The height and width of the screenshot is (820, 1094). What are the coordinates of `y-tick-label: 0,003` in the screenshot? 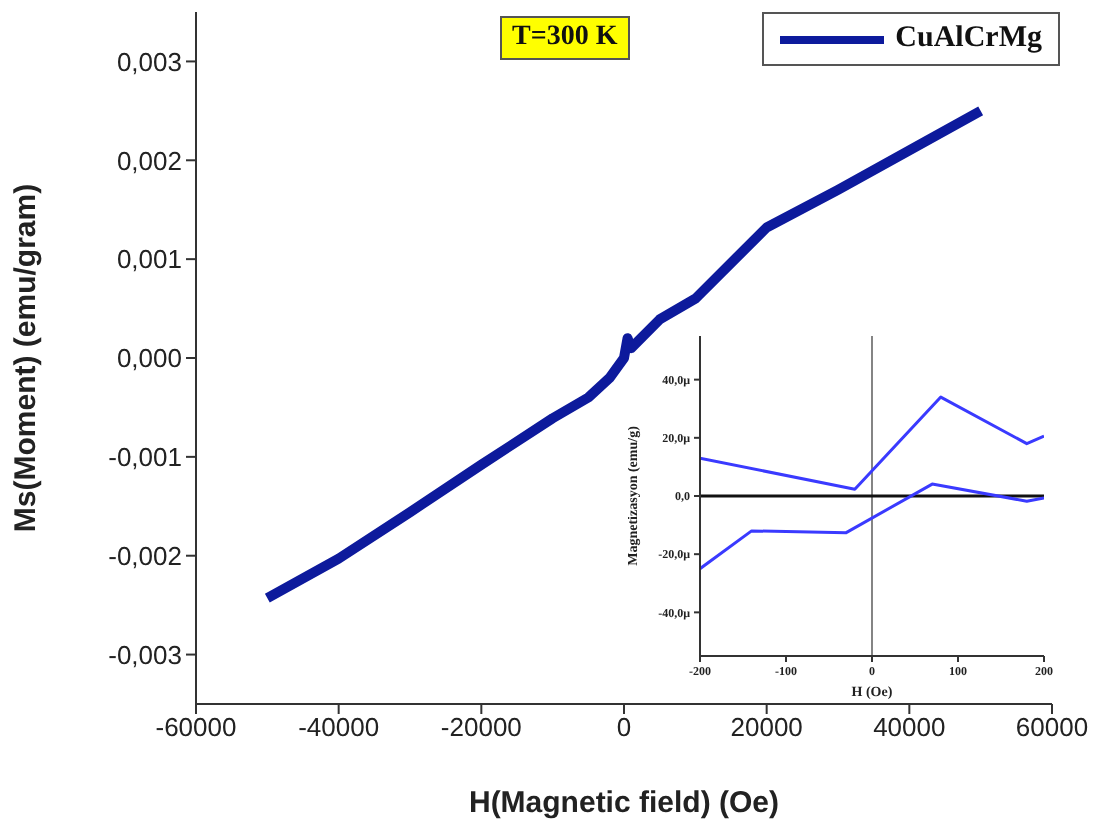 It's located at (149, 61).